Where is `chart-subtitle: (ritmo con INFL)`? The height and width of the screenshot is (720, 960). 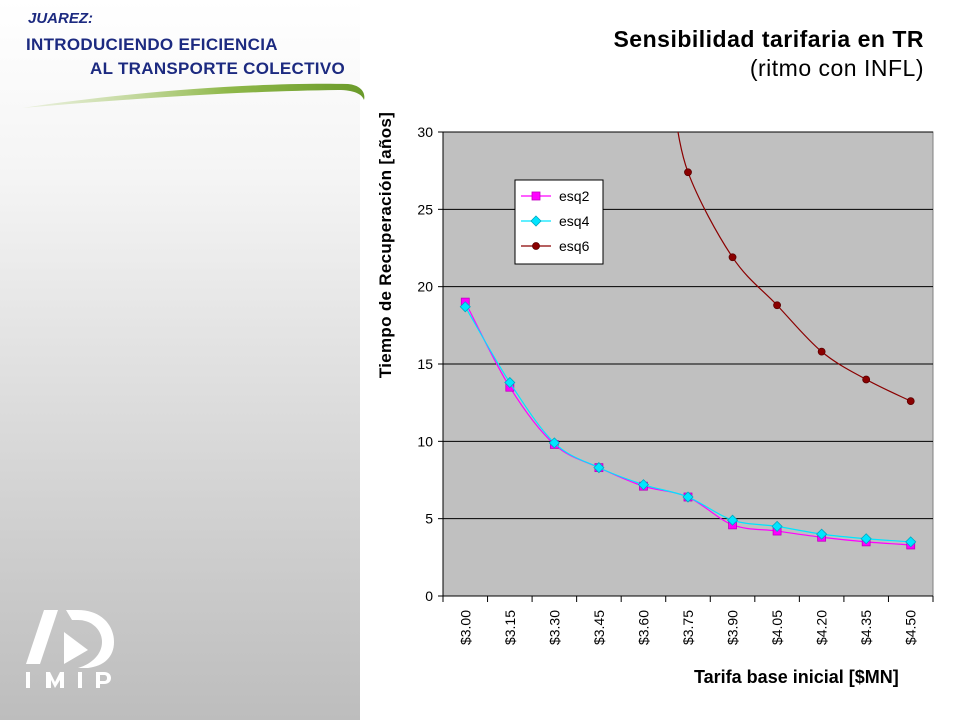
chart-subtitle: (ritmo con INFL) is located at coordinates (836, 68).